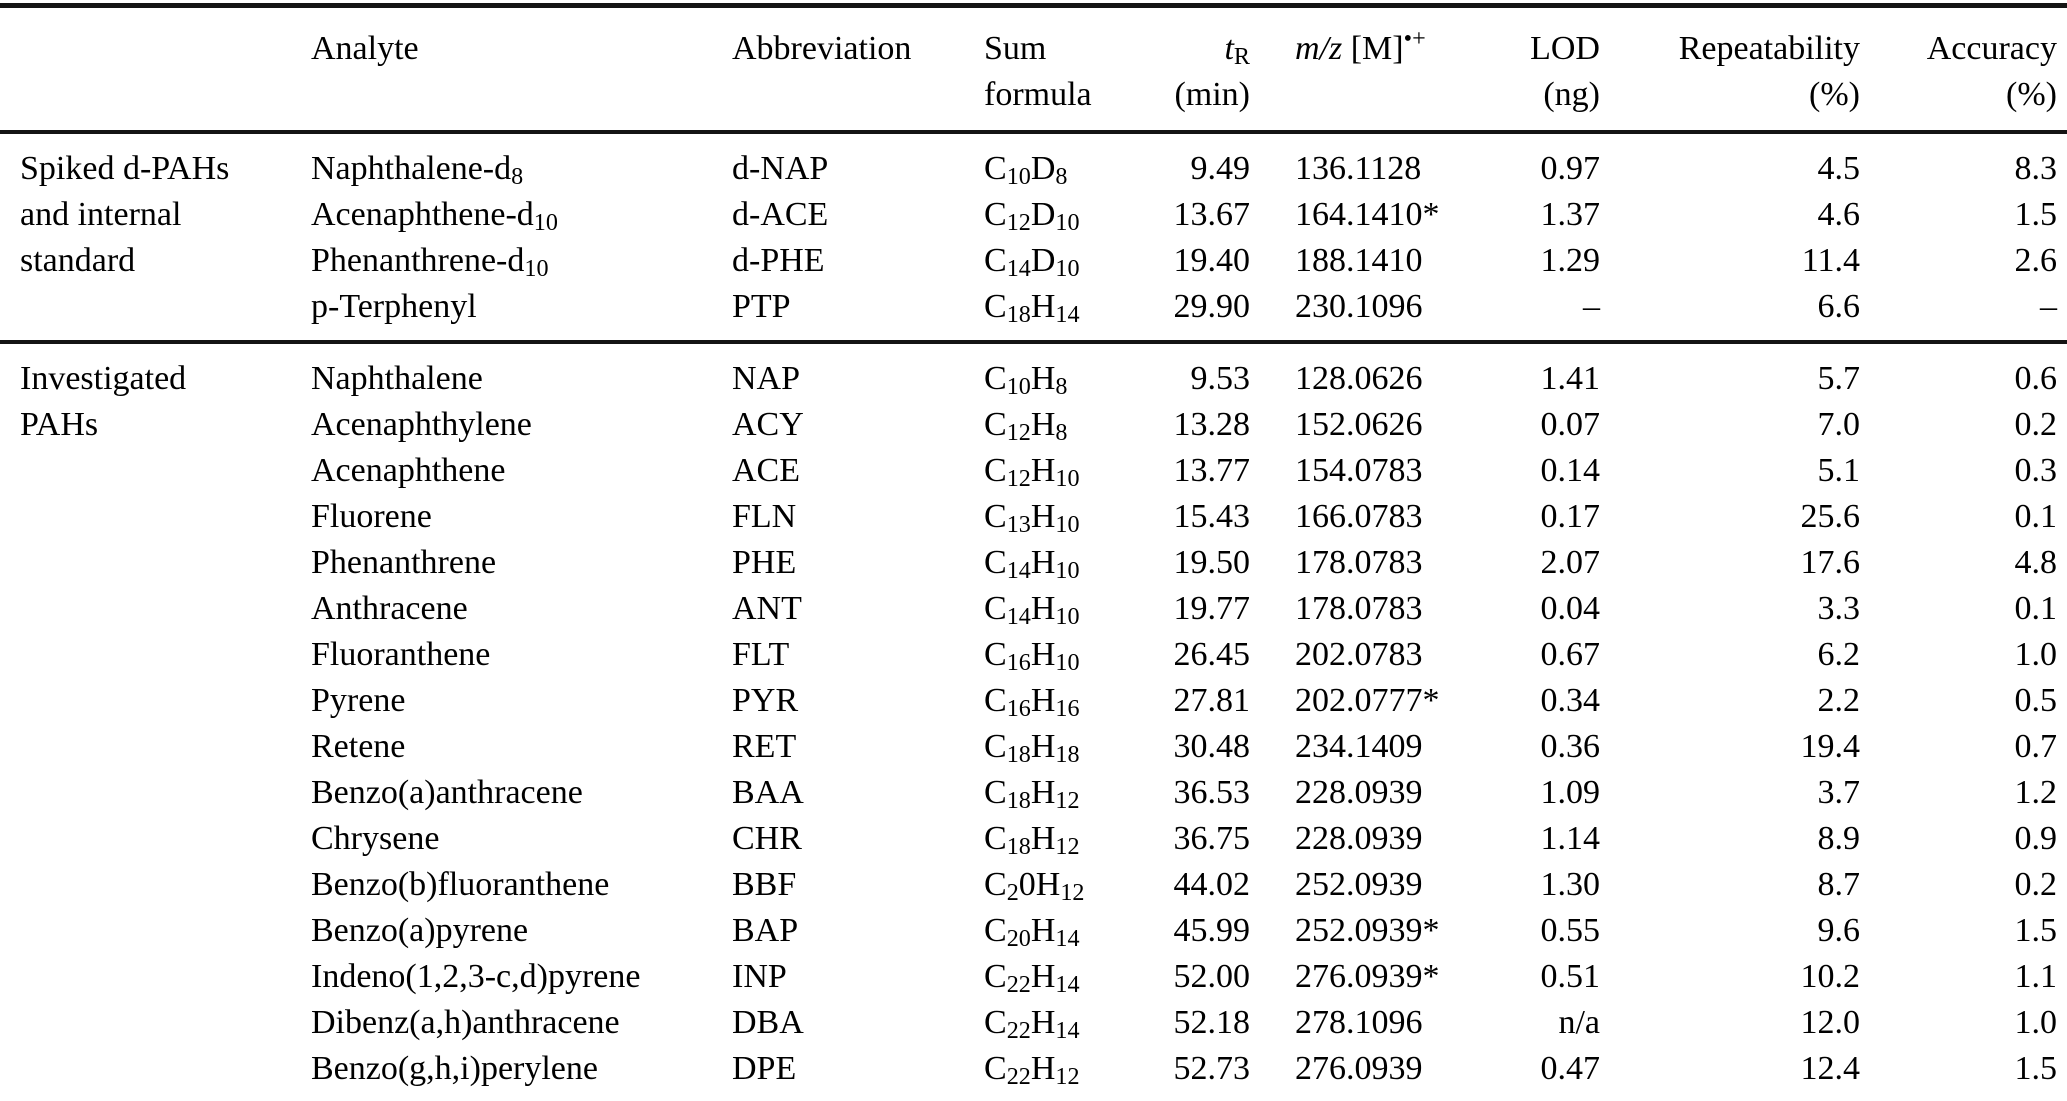 The image size is (2067, 1101). Describe the element at coordinates (1015, 48) in the screenshot. I see `sum-formula-header-line1: Sum` at that location.